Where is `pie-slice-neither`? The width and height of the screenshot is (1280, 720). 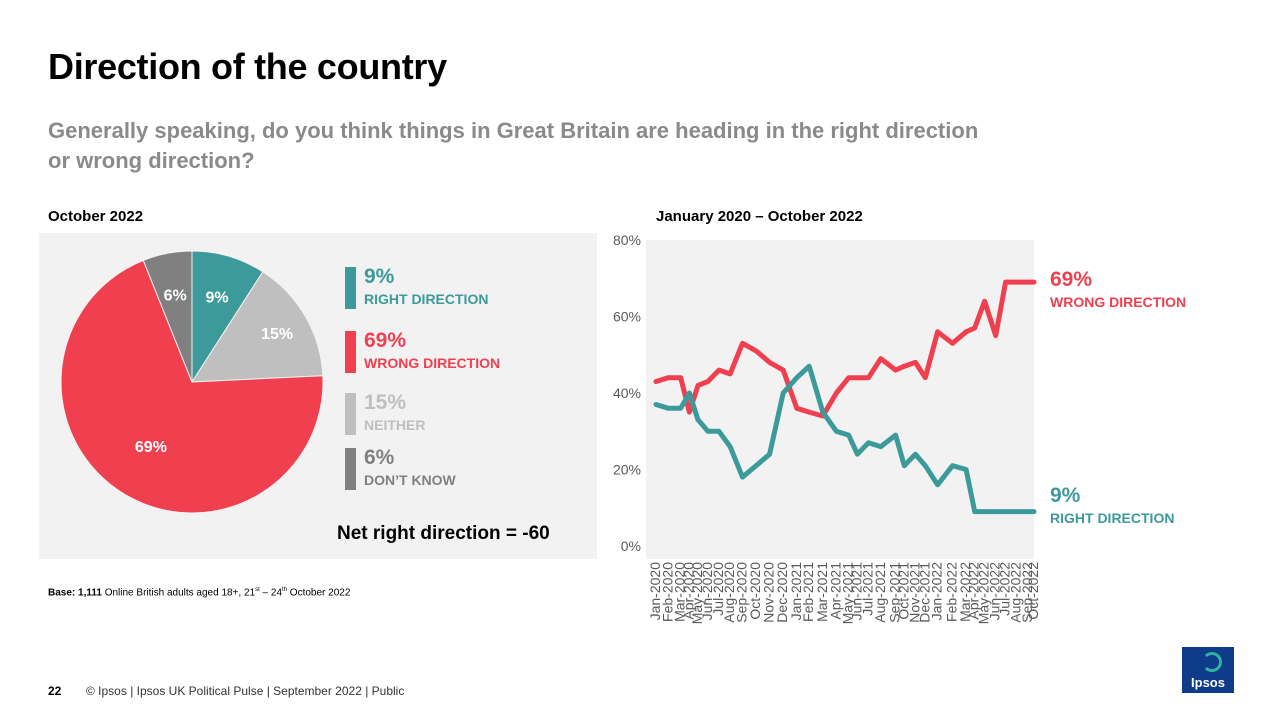 pie-slice-neither is located at coordinates (257, 327).